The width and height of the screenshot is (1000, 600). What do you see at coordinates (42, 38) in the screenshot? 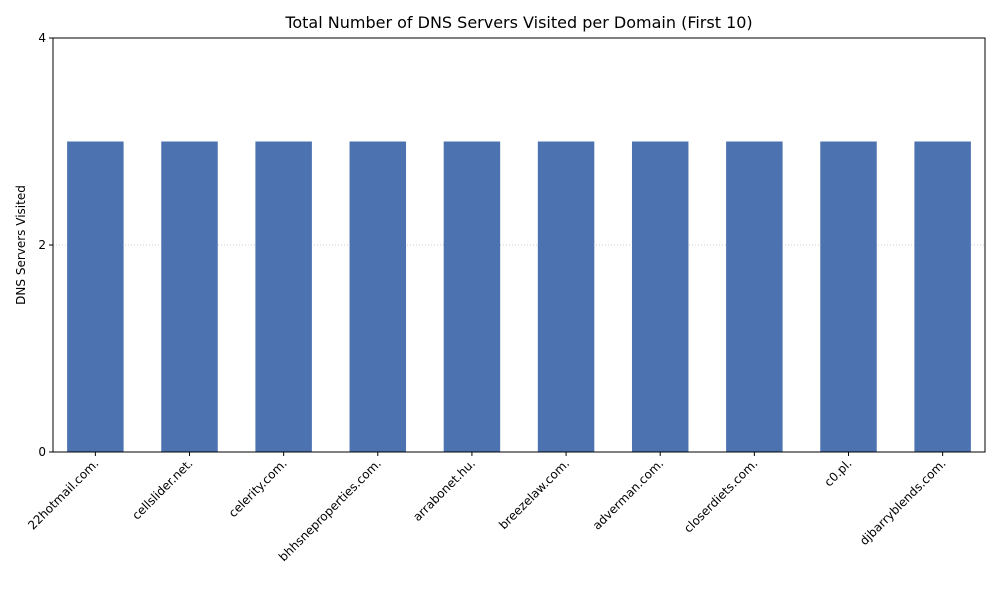
I see `y-tick-label: 4` at bounding box center [42, 38].